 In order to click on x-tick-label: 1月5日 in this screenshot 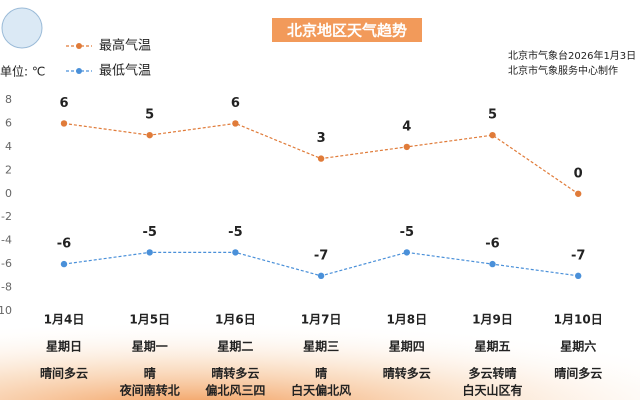, I will do `click(149, 320)`.